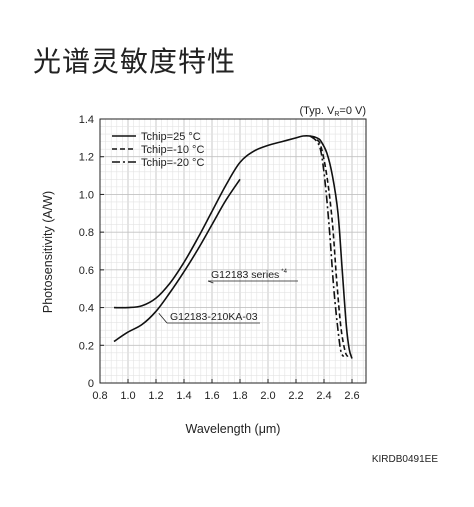 The height and width of the screenshot is (507, 474). Describe the element at coordinates (91, 384) in the screenshot. I see `y-tick-label: 0` at that location.